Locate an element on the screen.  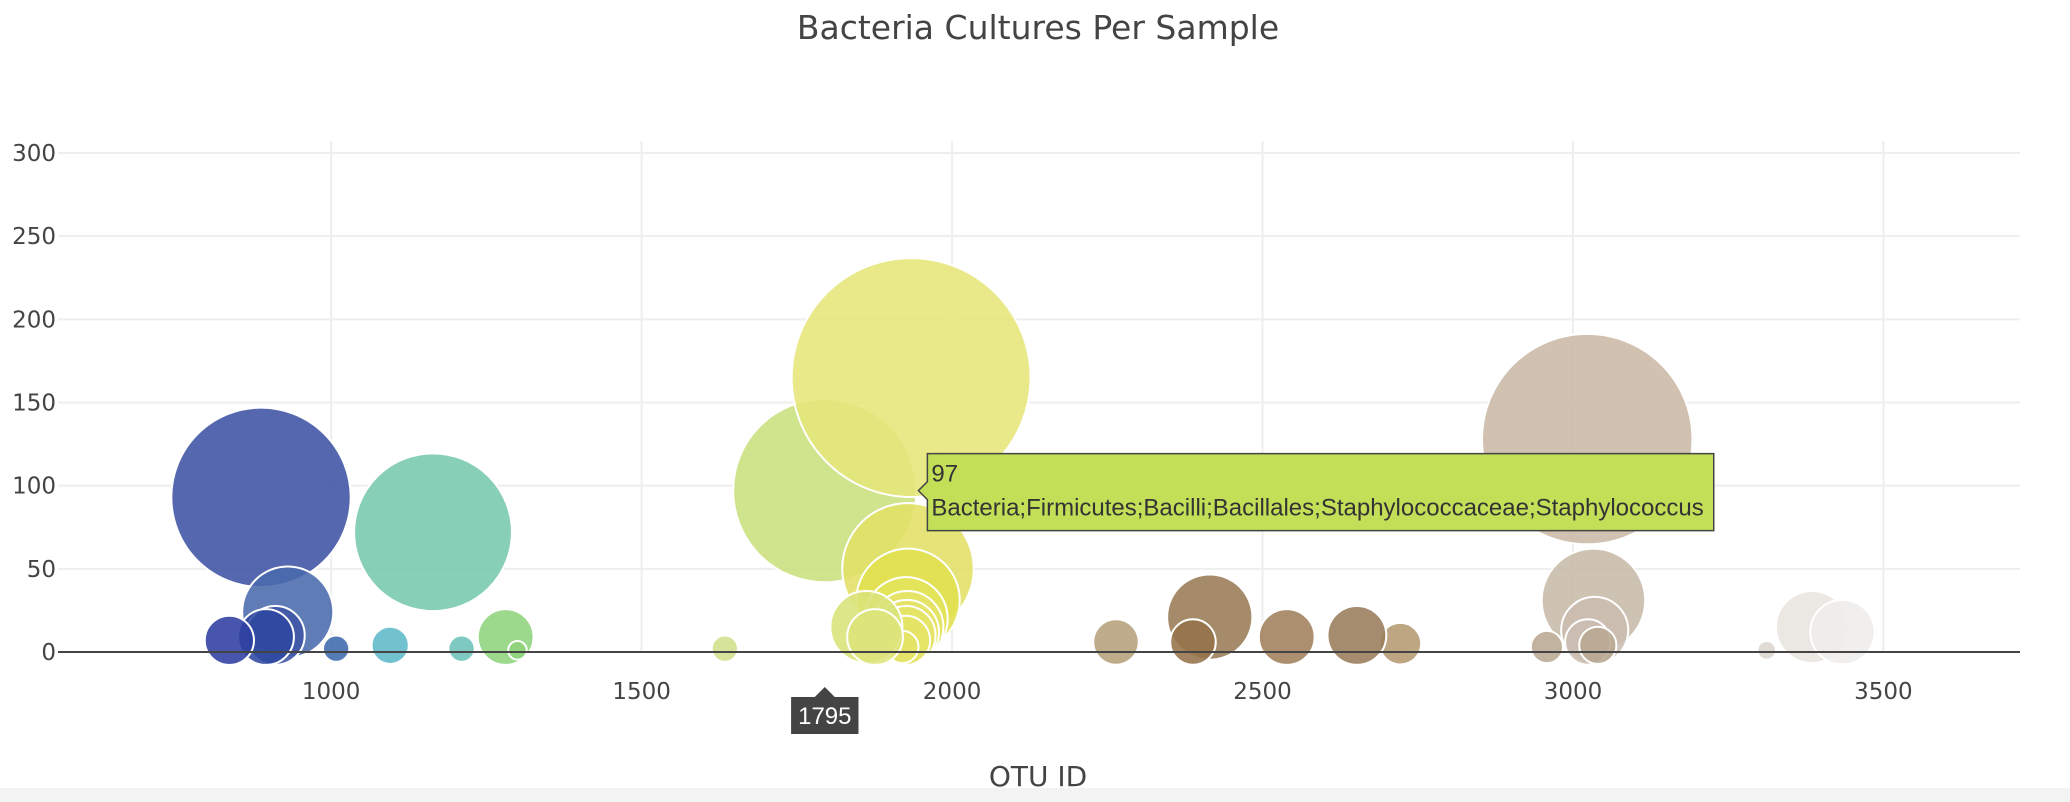
chart-title: Bacteria Cultures Per Sample is located at coordinates (1038, 27).